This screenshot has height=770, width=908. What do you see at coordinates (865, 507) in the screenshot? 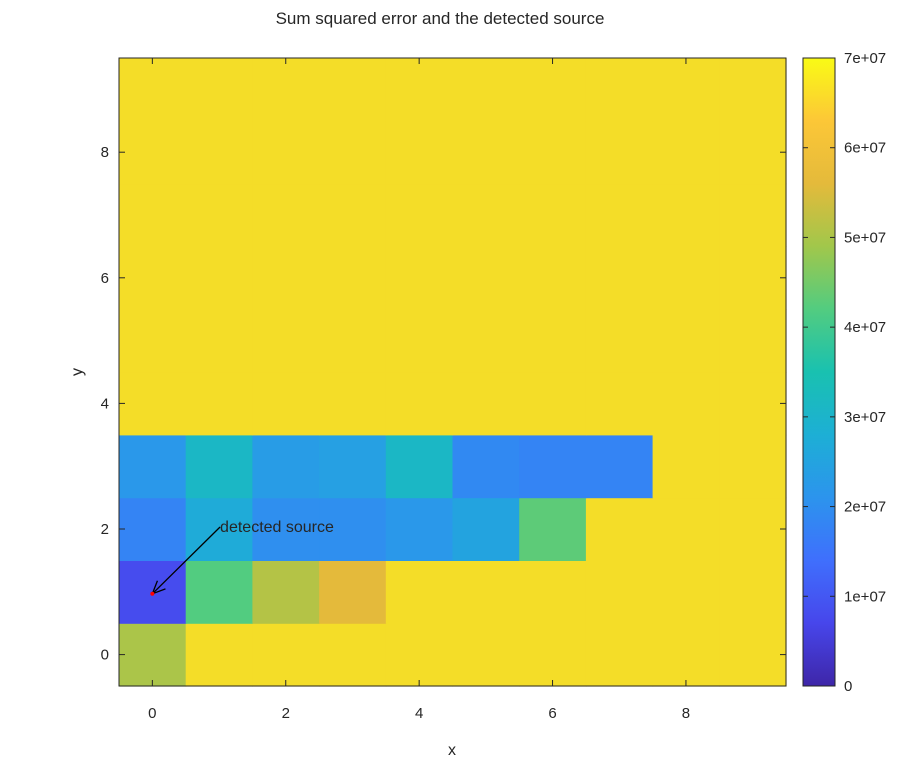
I see `colorbar-tick-label: 2e+07` at bounding box center [865, 507].